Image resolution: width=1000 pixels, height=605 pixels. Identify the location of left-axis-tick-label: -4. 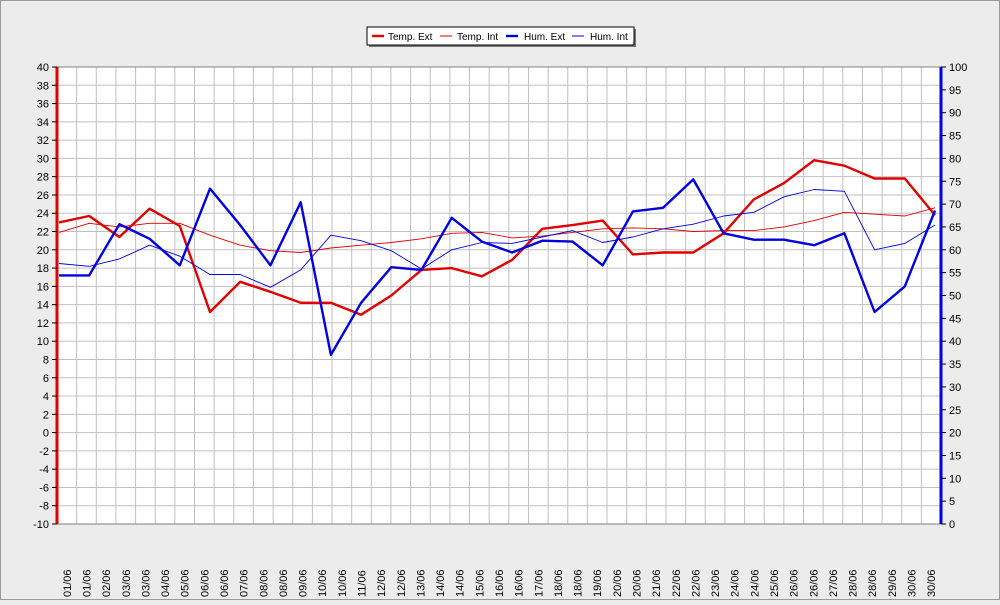
(44, 470).